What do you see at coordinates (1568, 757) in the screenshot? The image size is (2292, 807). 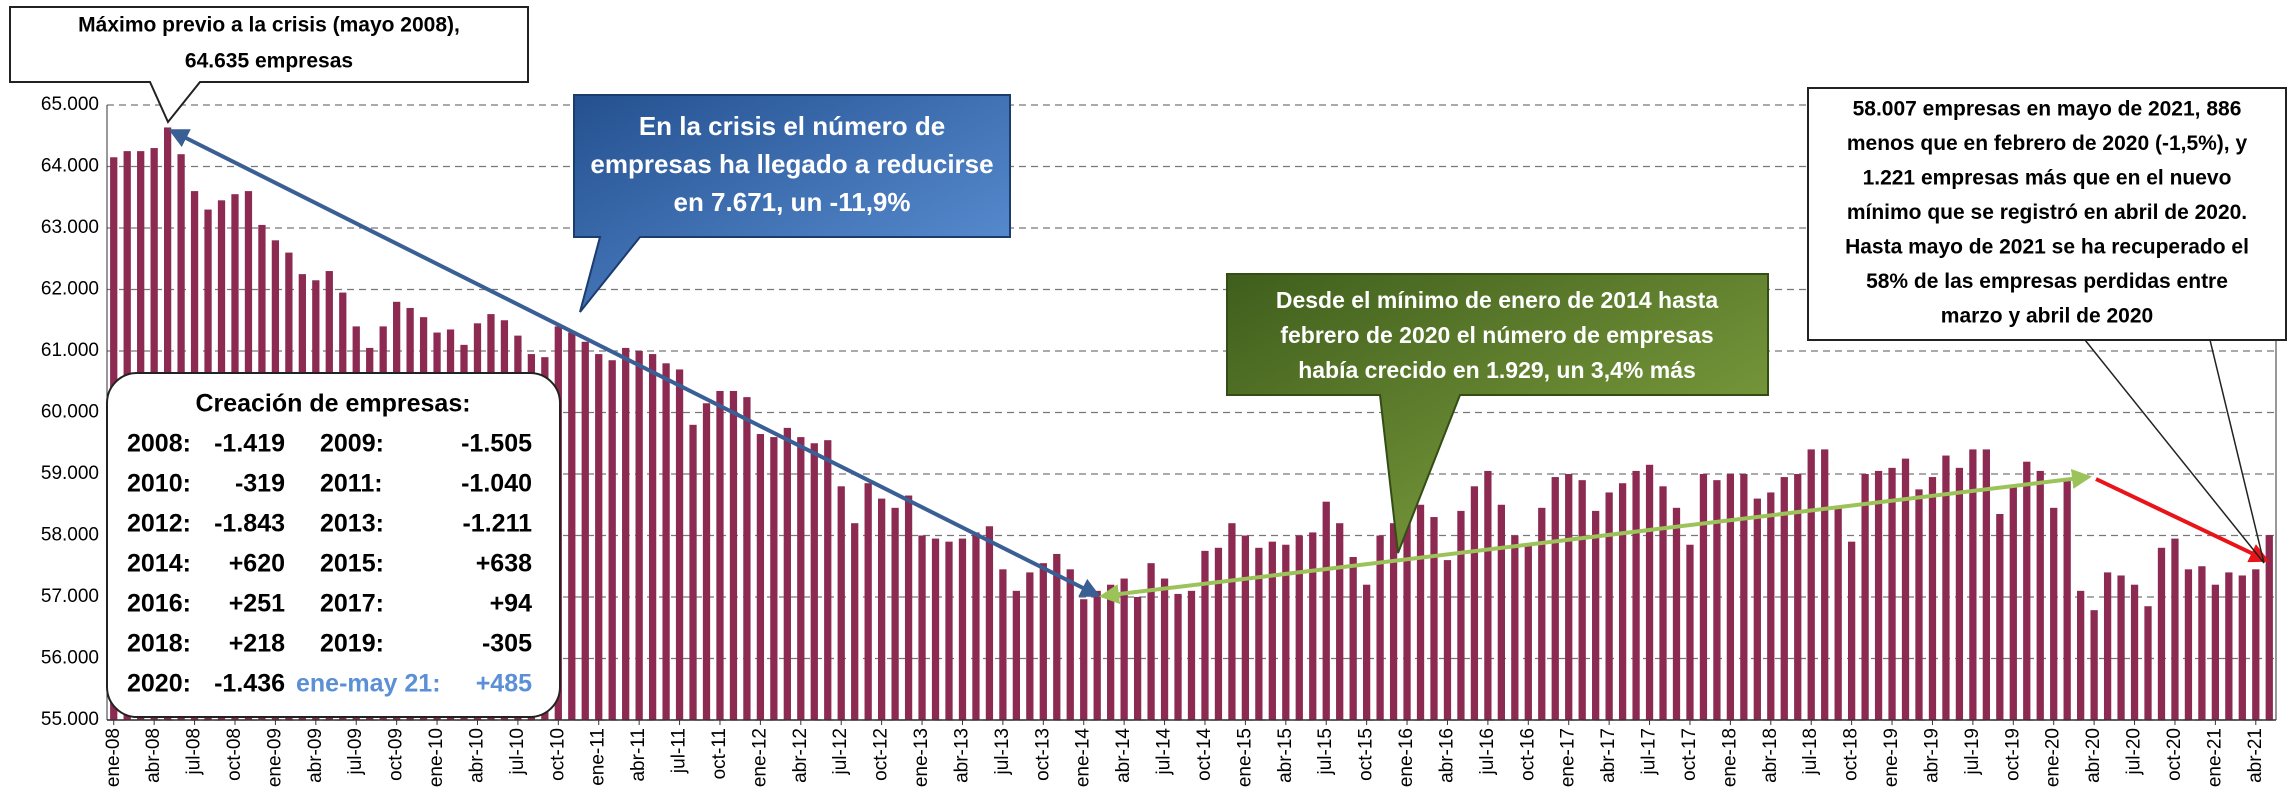 I see `x-tick-label: ene-17` at bounding box center [1568, 757].